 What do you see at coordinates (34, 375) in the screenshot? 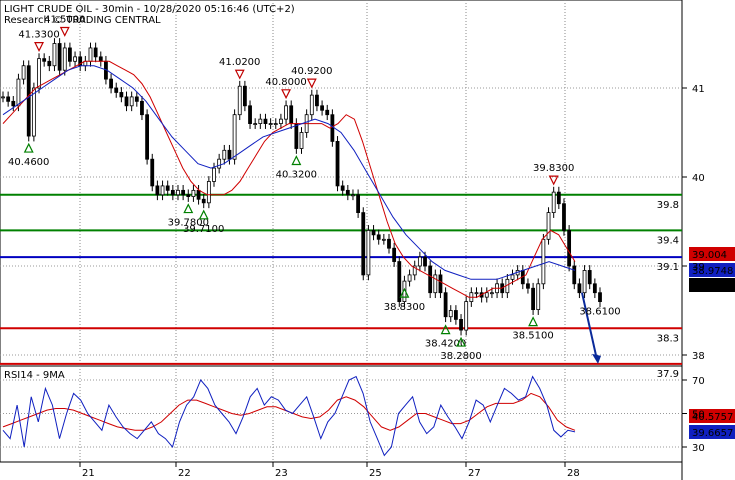
I see `rsi-title: RSI14 - 9MA` at bounding box center [34, 375].